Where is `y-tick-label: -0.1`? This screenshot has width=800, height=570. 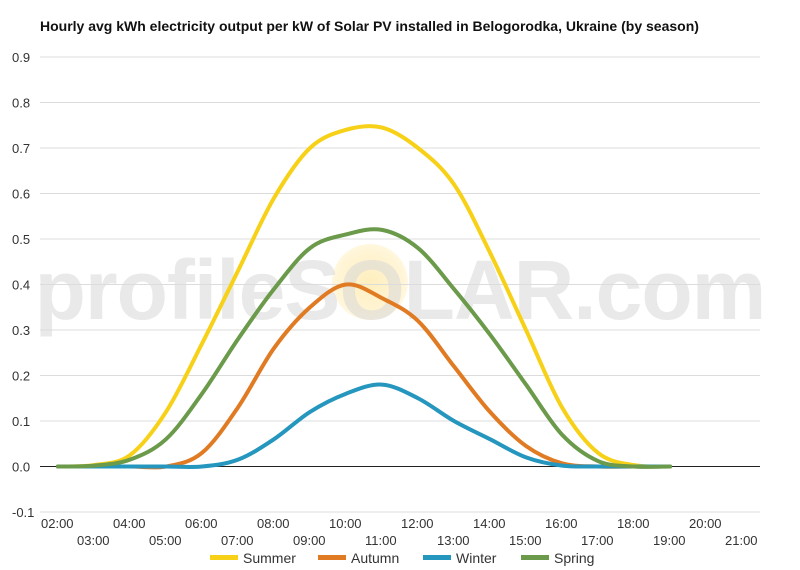
y-tick-label: -0.1 is located at coordinates (23, 512).